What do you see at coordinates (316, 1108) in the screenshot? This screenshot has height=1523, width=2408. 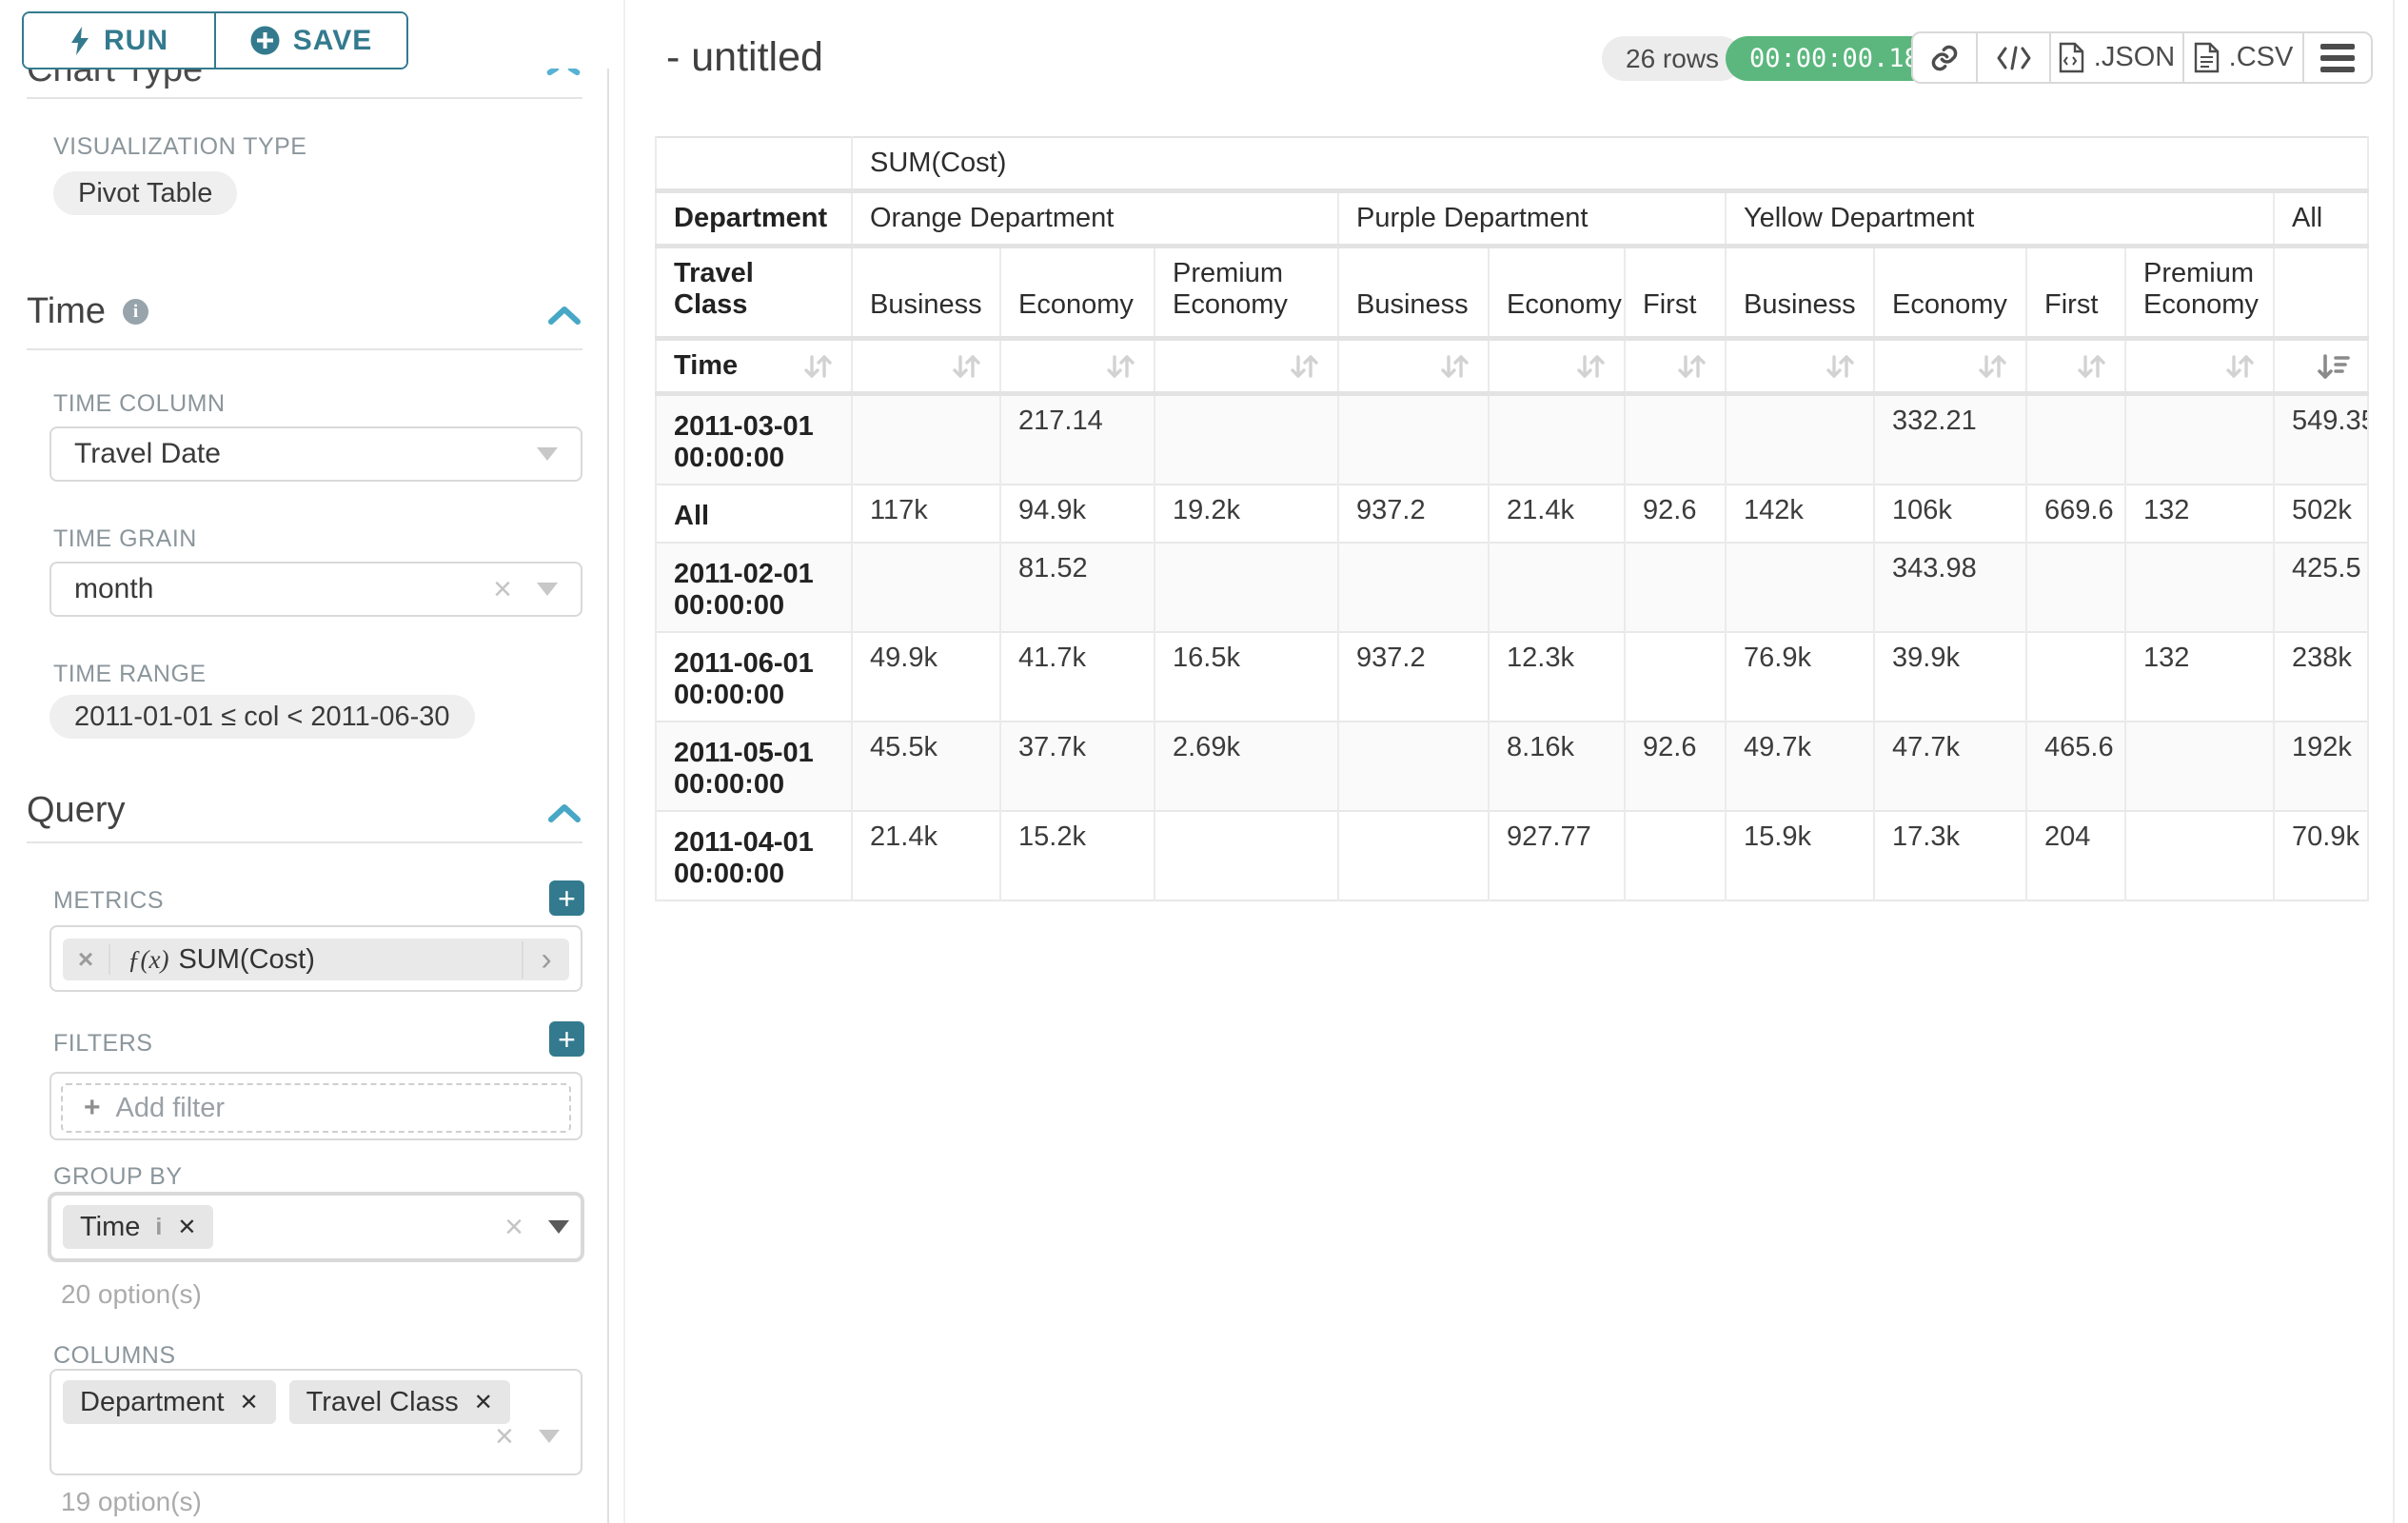 I see `add-filter-button: + Add filter` at bounding box center [316, 1108].